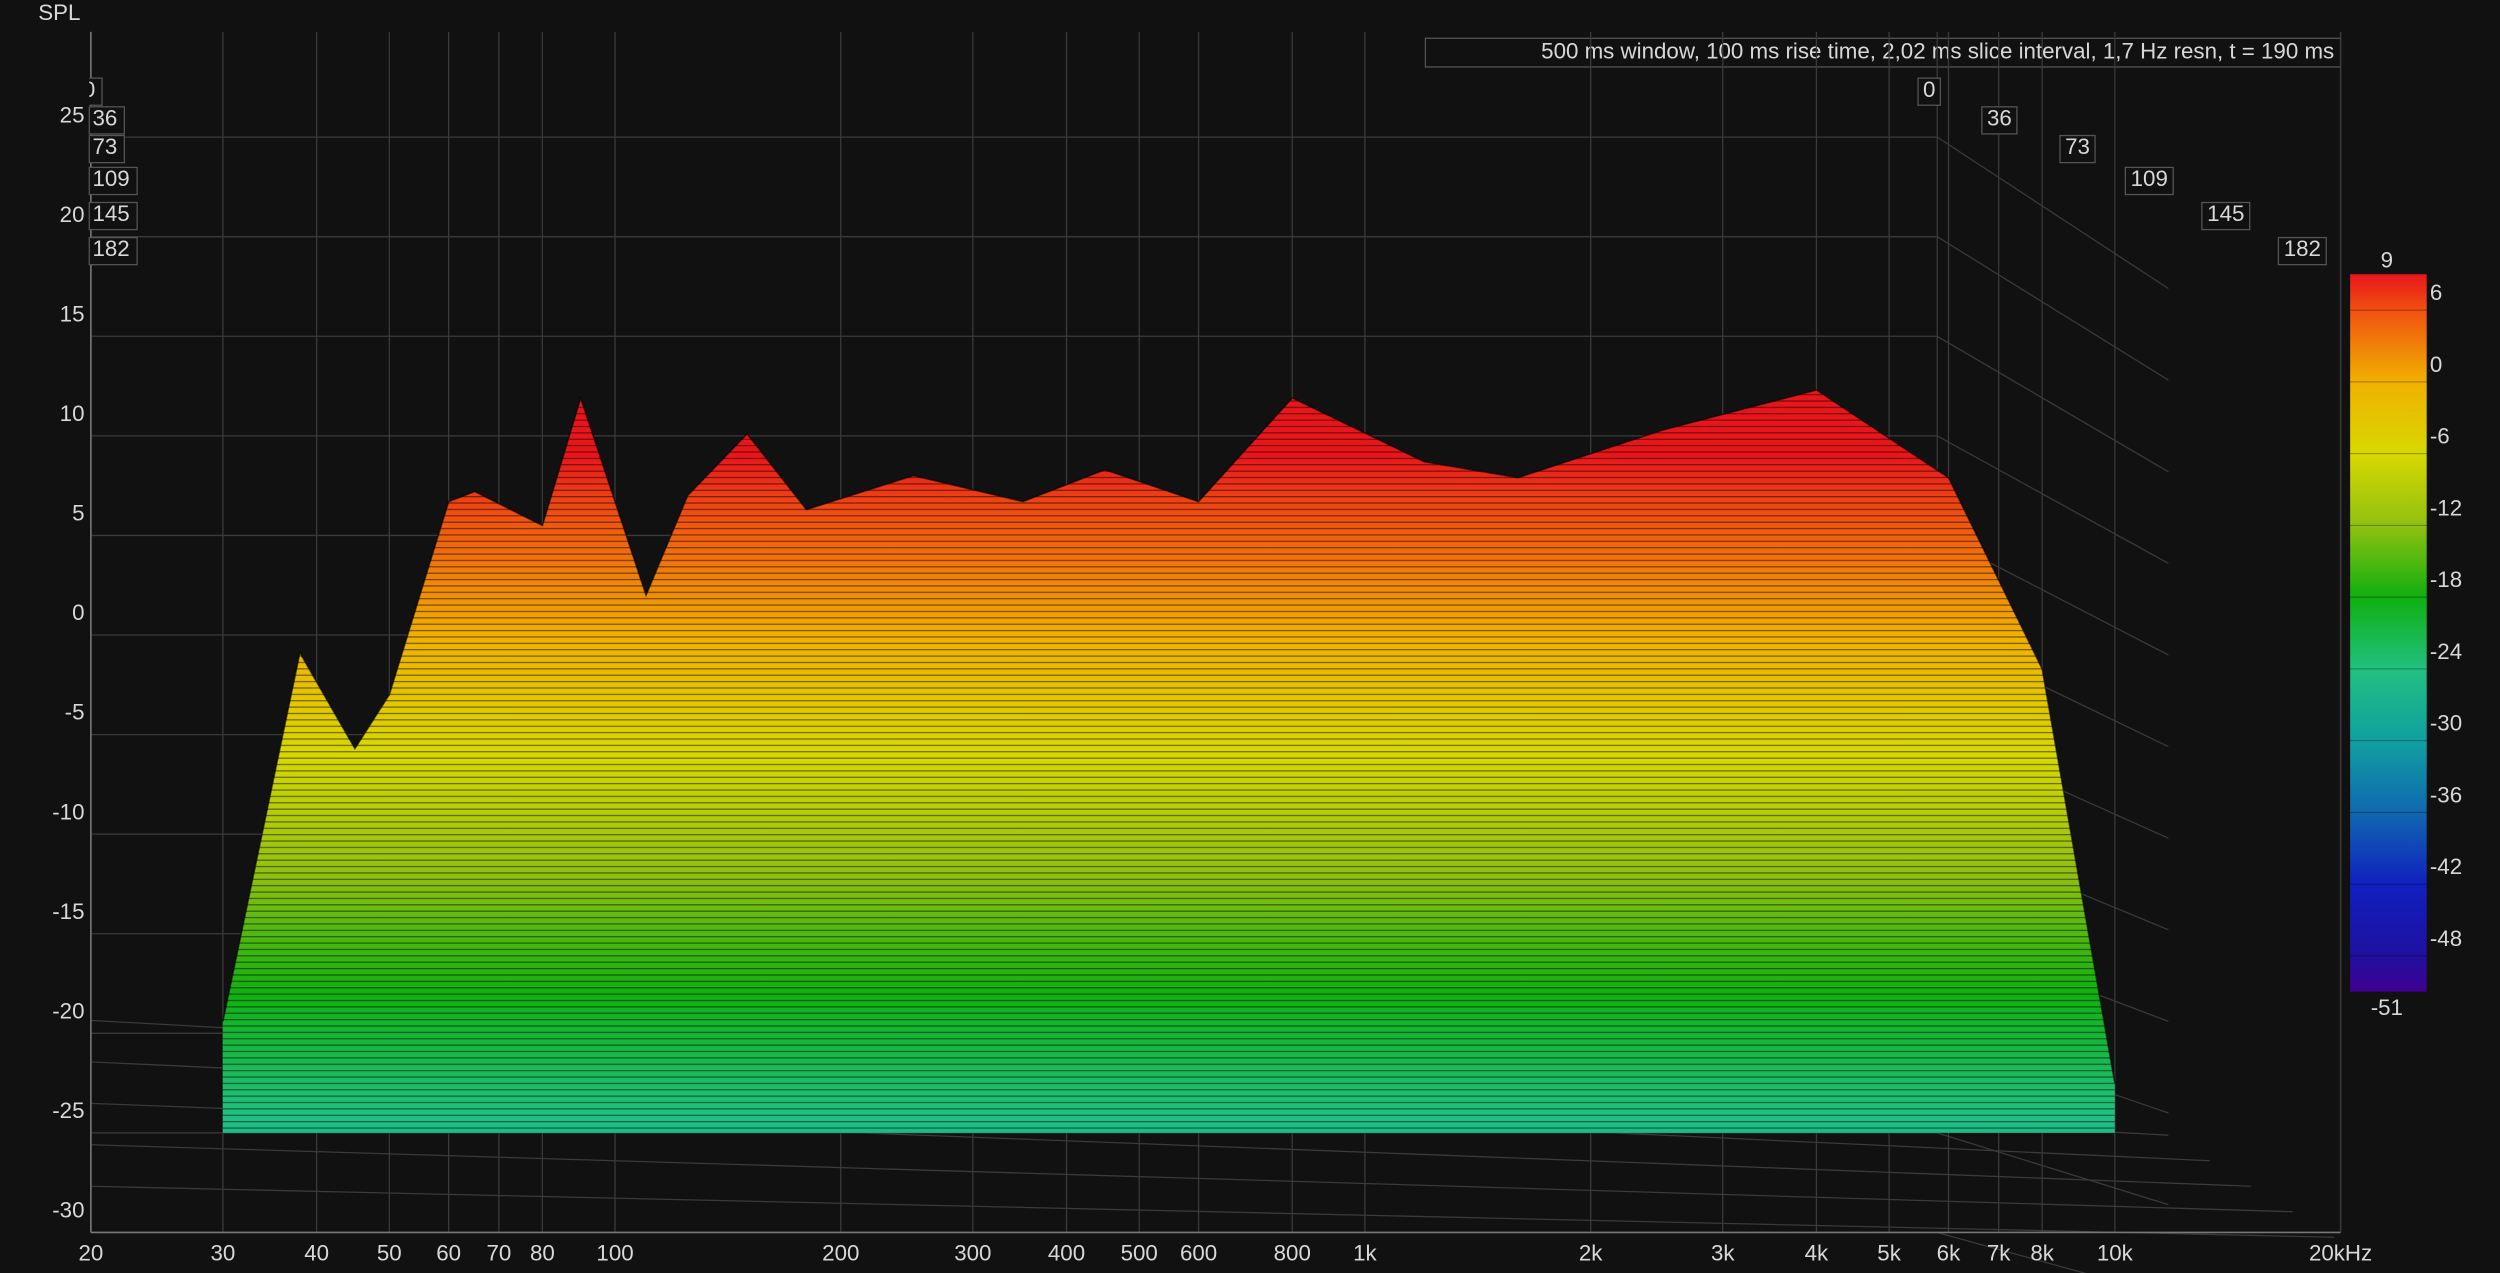  I want to click on x-tick-label: 7k, so click(1999, 1253).